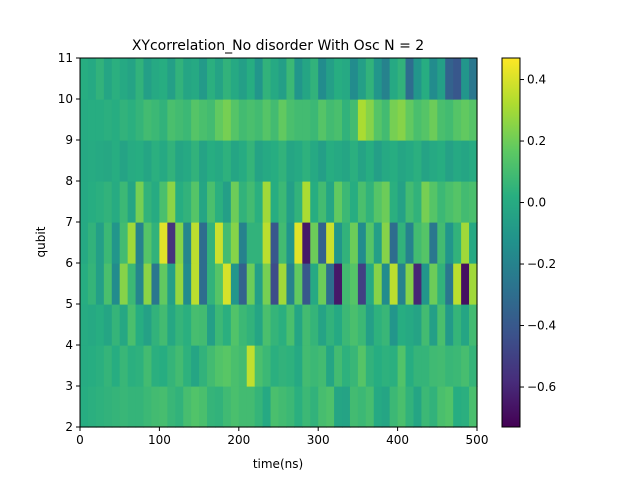 Image resolution: width=640 pixels, height=480 pixels. Describe the element at coordinates (69, 181) in the screenshot. I see `y-tick-label: 8` at that location.